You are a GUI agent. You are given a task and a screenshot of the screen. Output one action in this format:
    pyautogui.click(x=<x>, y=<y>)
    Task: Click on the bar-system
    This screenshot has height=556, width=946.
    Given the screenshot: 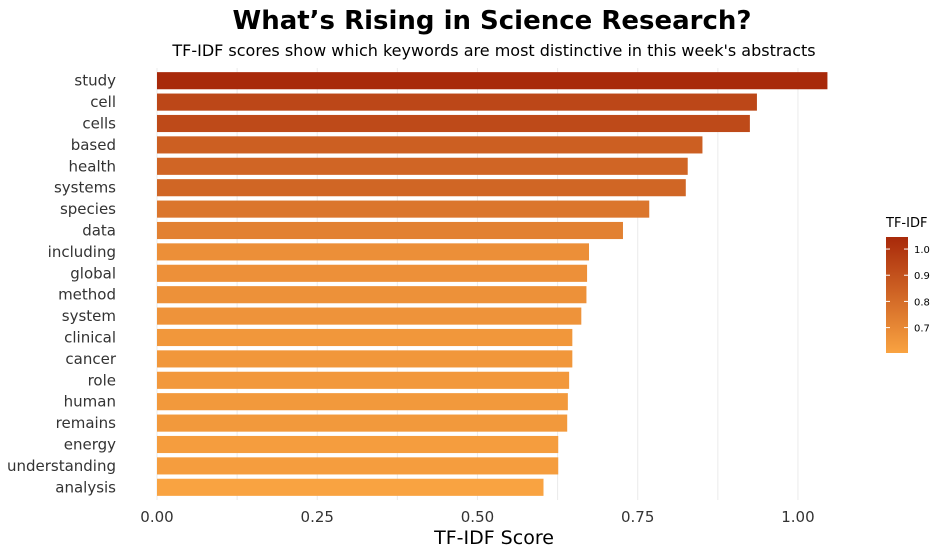 What is the action you would take?
    pyautogui.click(x=369, y=316)
    